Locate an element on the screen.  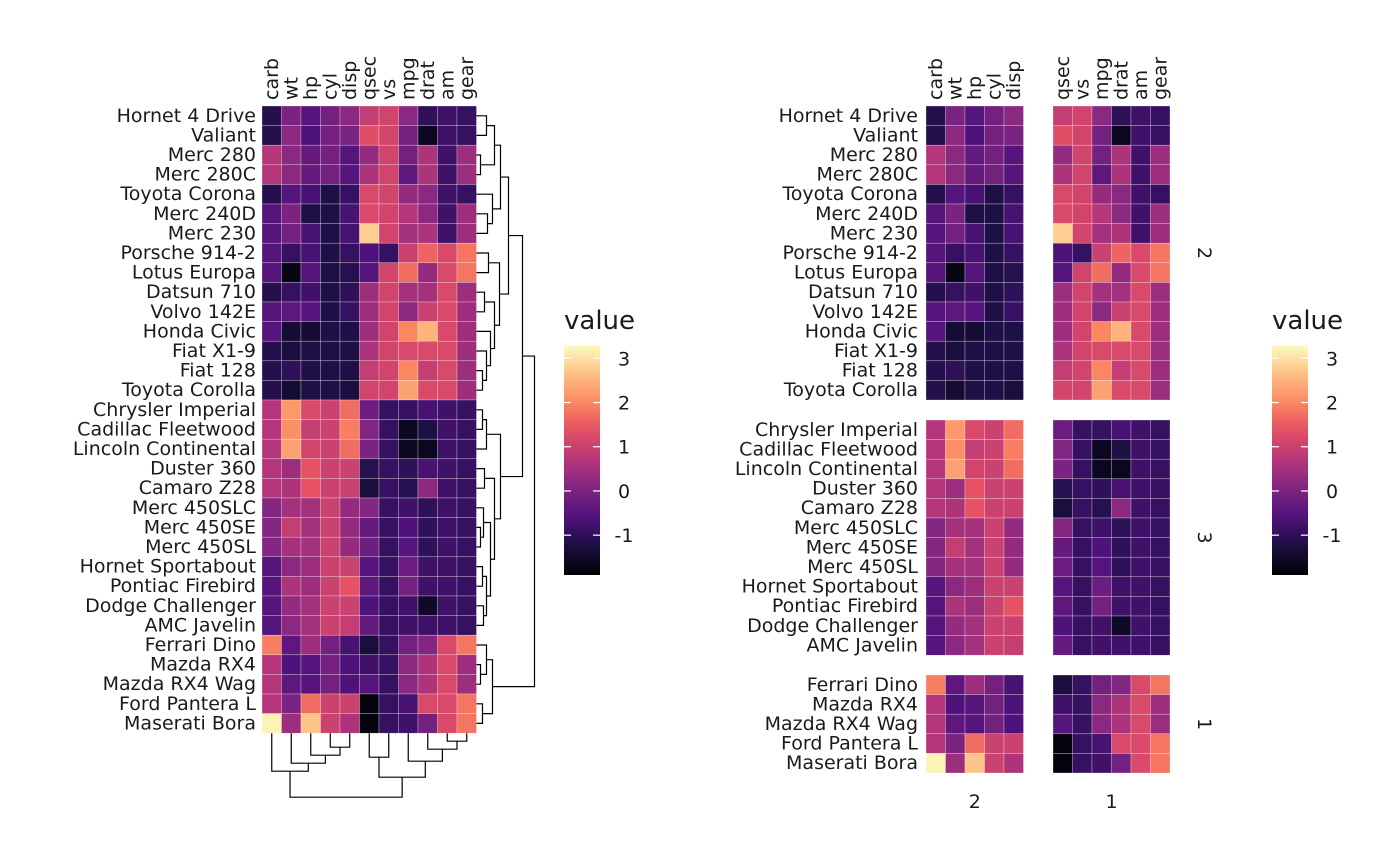
column-label-qsec: qsec is located at coordinates (369, 78).